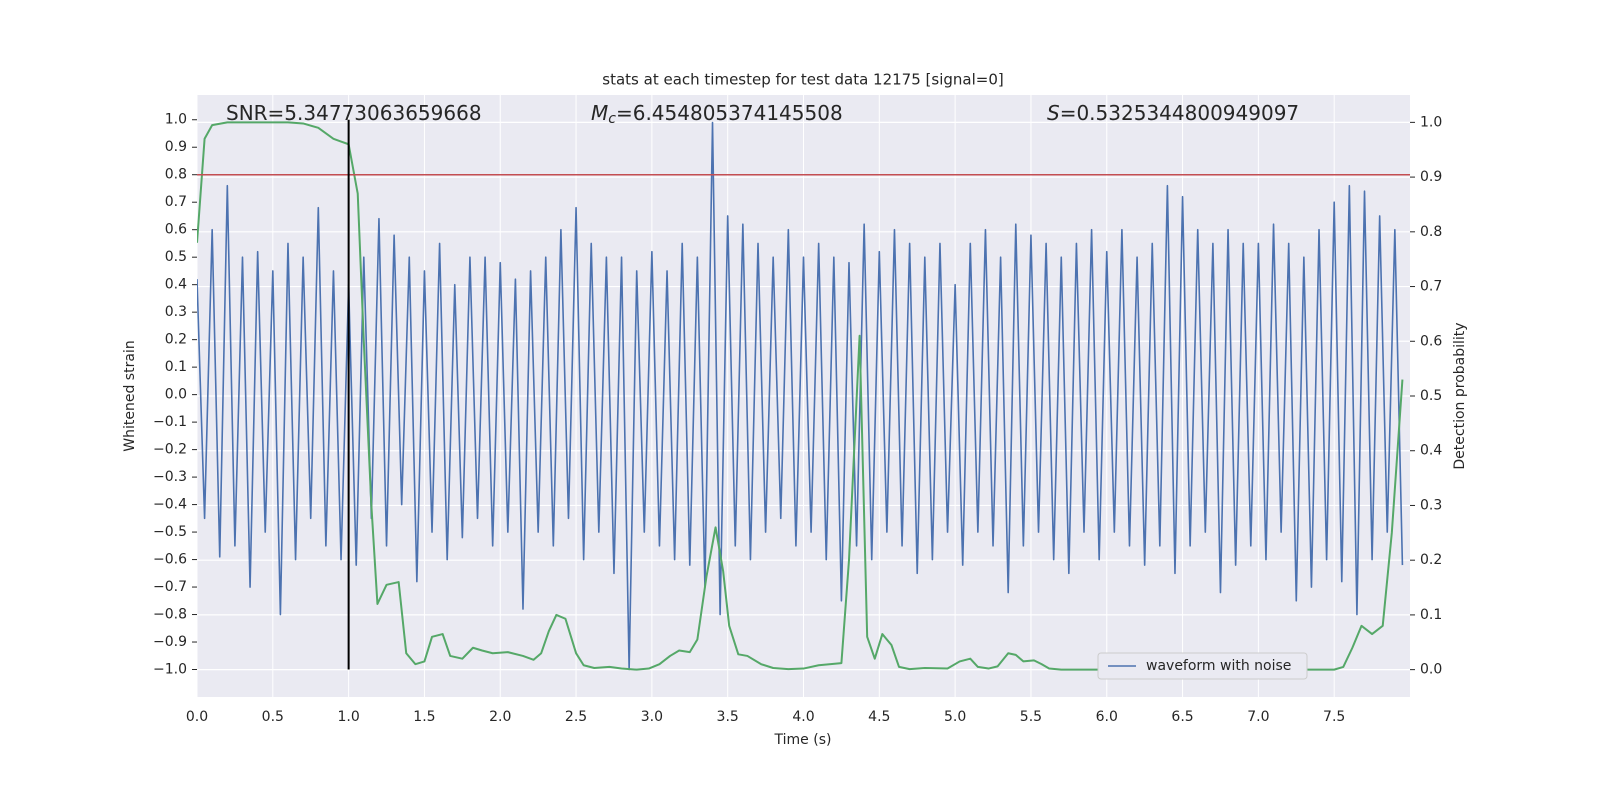 Image resolution: width=1600 pixels, height=800 pixels. I want to click on x-tick-label: 0.5, so click(273, 717).